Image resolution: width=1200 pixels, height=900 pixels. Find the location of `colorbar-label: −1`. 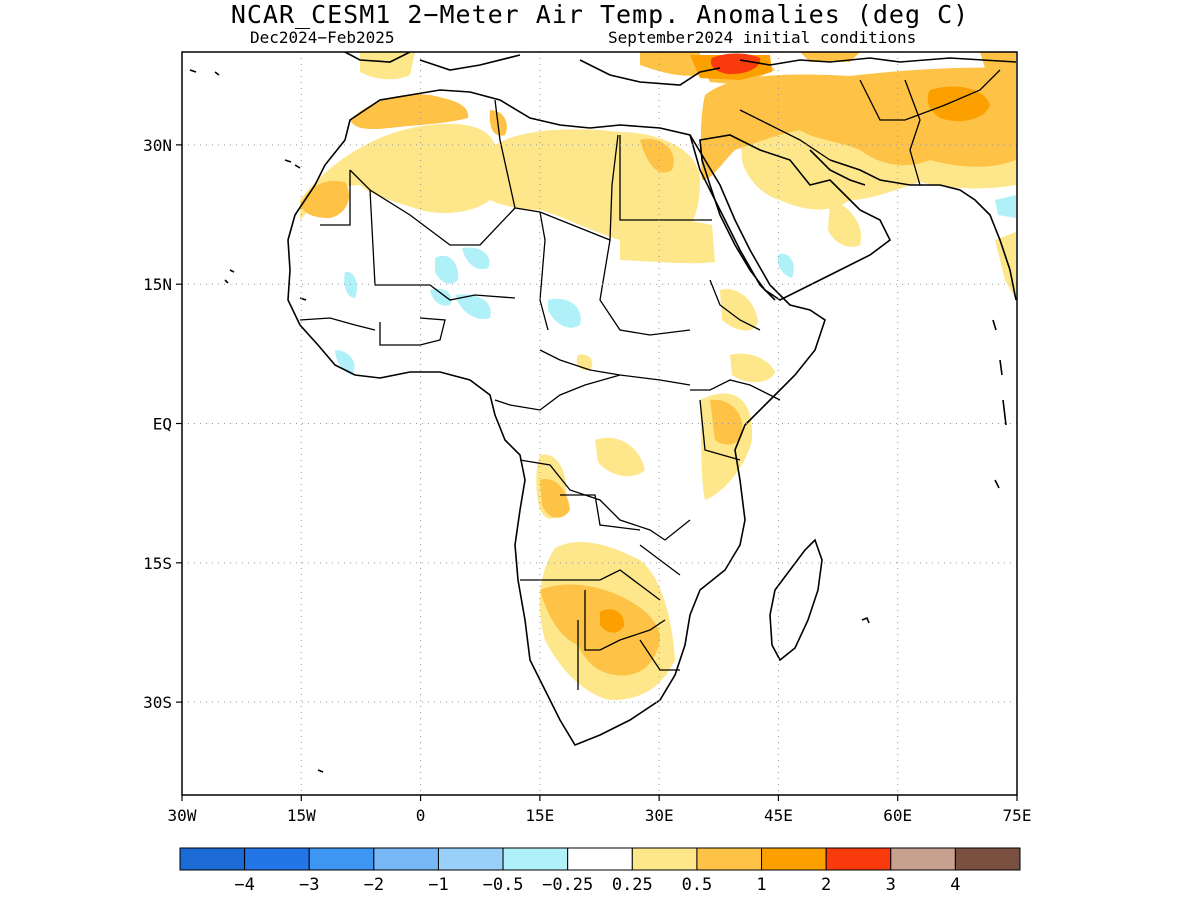

colorbar-label: −1 is located at coordinates (438, 885).